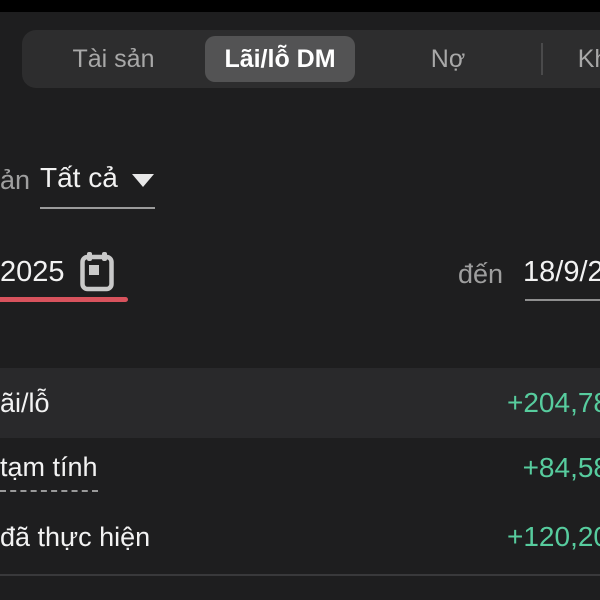 Image resolution: width=600 pixels, height=600 pixels. Describe the element at coordinates (79, 177) in the screenshot. I see `dropdown-selected-value: Tất cả` at that location.